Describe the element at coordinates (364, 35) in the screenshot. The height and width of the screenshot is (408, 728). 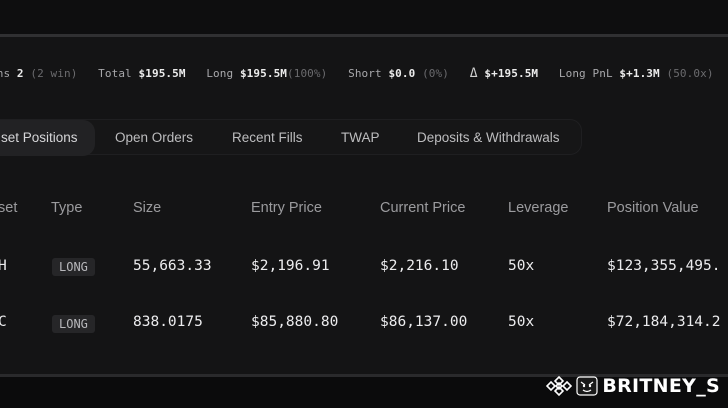
I see `top-divider` at that location.